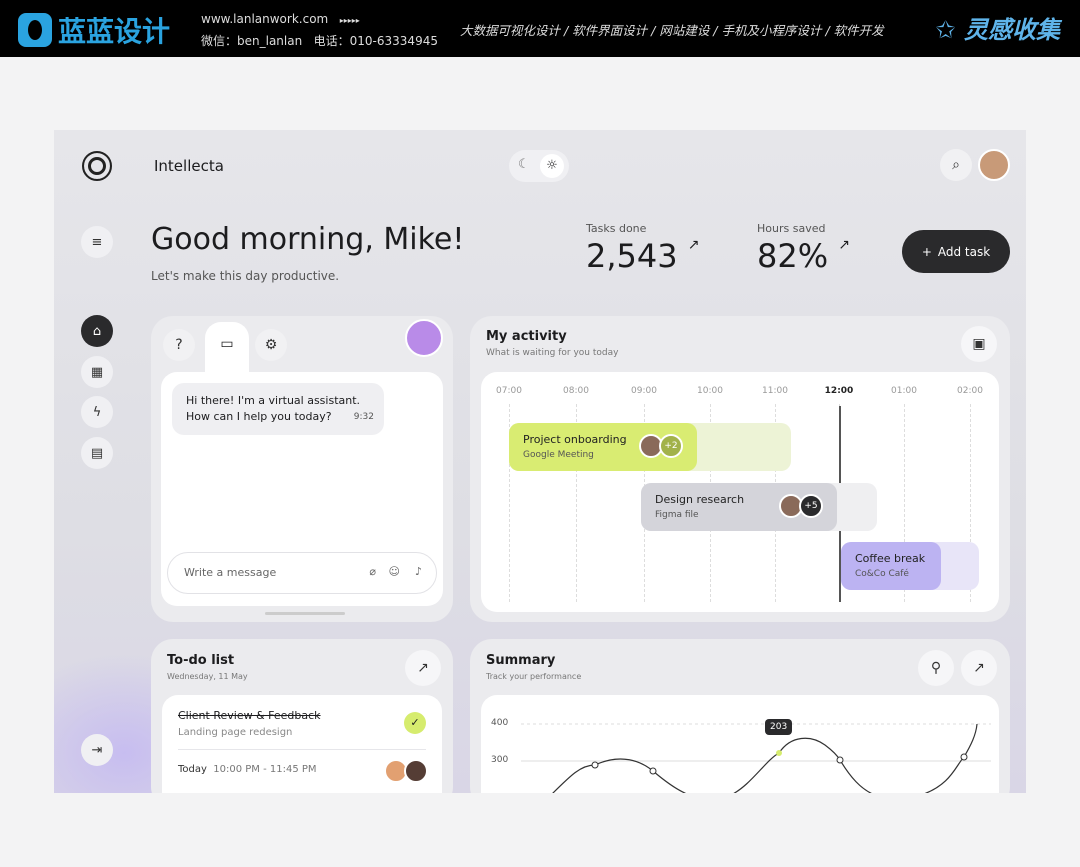  Describe the element at coordinates (245, 276) in the screenshot. I see `greeting-subtitle: Let's make this day productive.` at that location.